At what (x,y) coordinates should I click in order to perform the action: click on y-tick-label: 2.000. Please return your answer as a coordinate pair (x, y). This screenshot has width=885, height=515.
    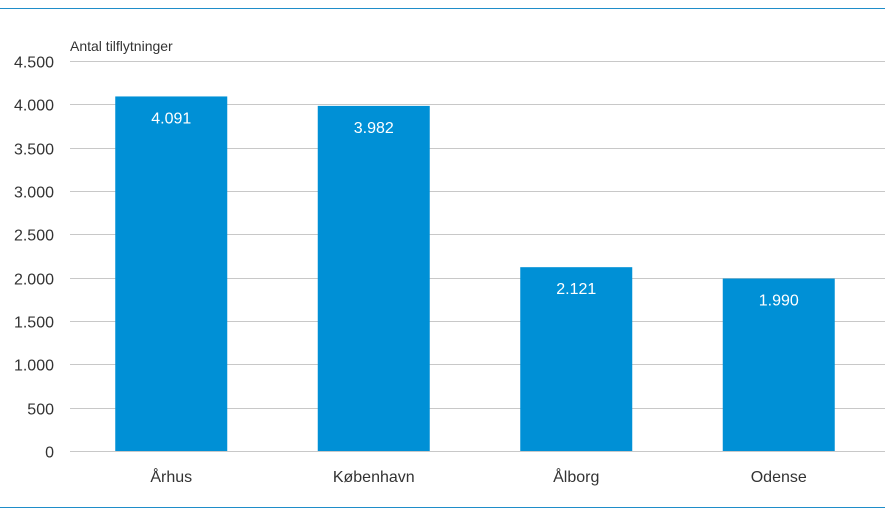
    Looking at the image, I should click on (34, 280).